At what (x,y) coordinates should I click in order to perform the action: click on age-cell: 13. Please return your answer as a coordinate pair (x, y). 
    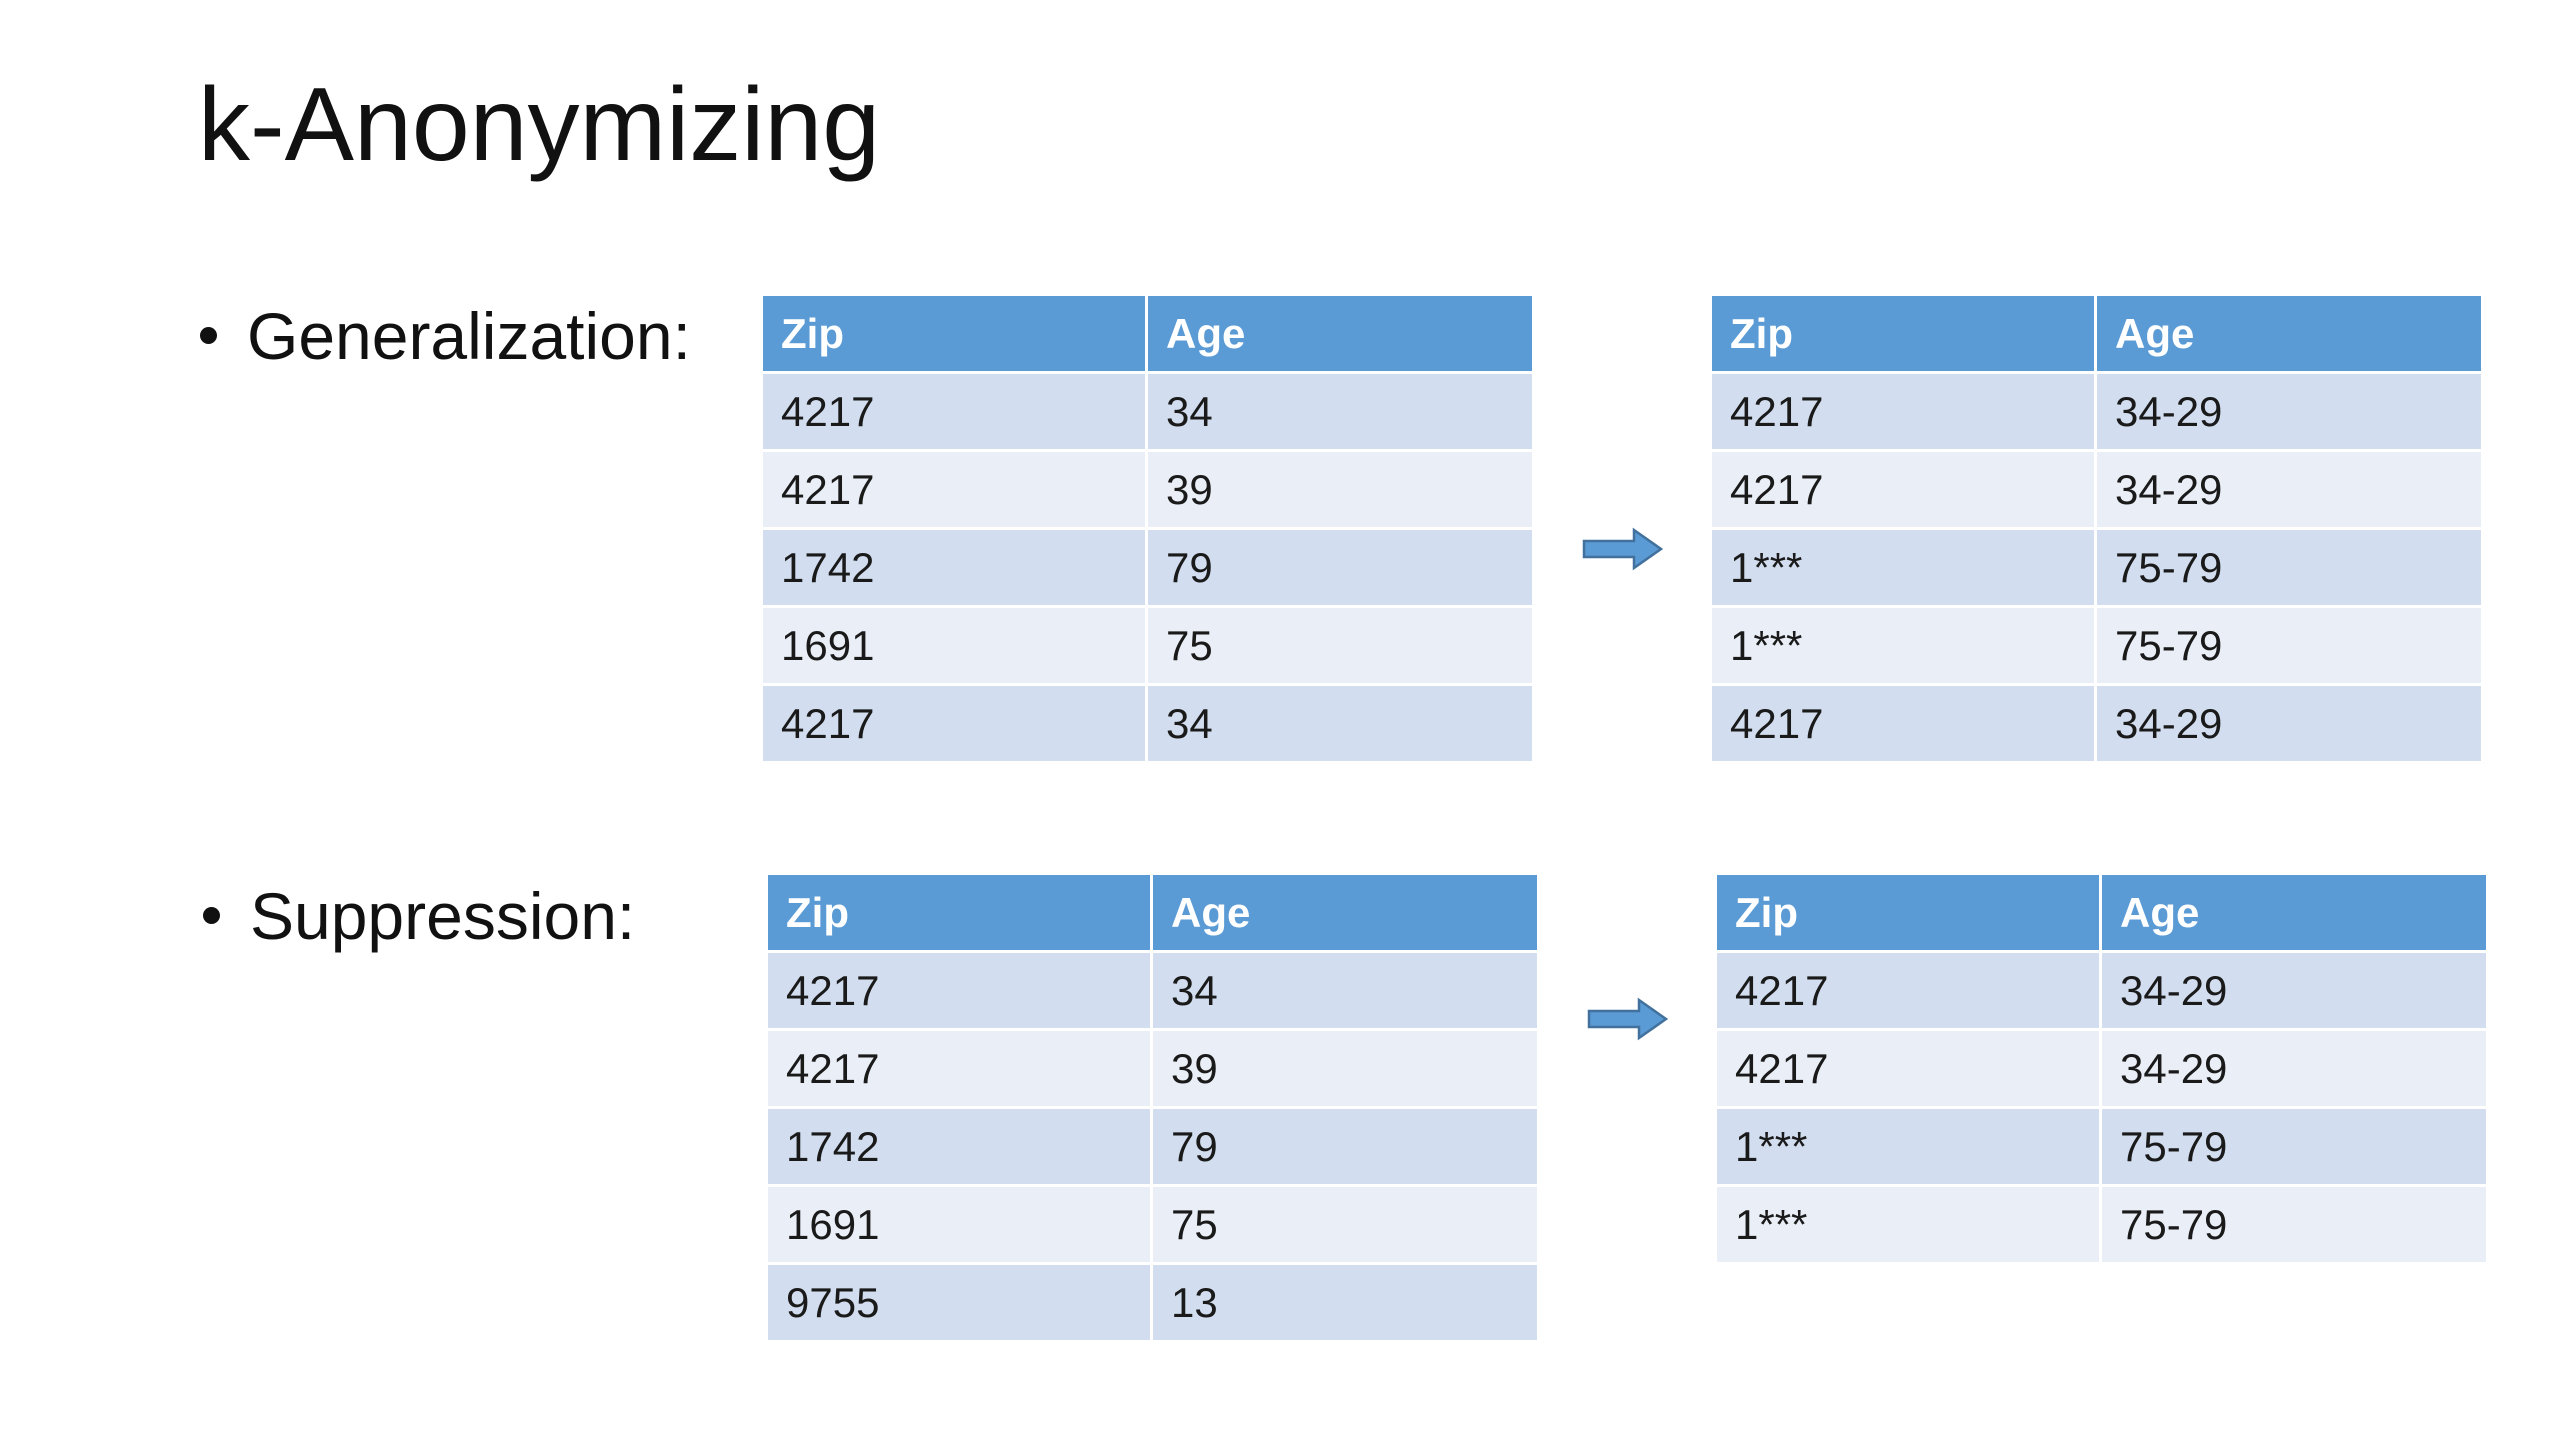
    Looking at the image, I should click on (1345, 1302).